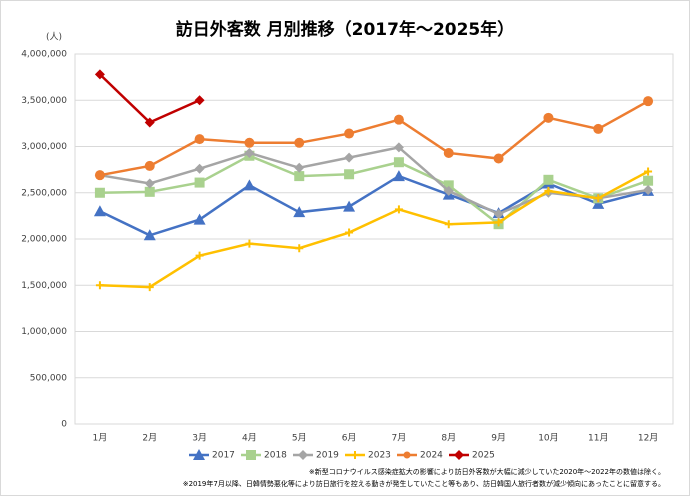 The width and height of the screenshot is (690, 496). Describe the element at coordinates (498, 438) in the screenshot. I see `x-tick-label: 9月` at that location.